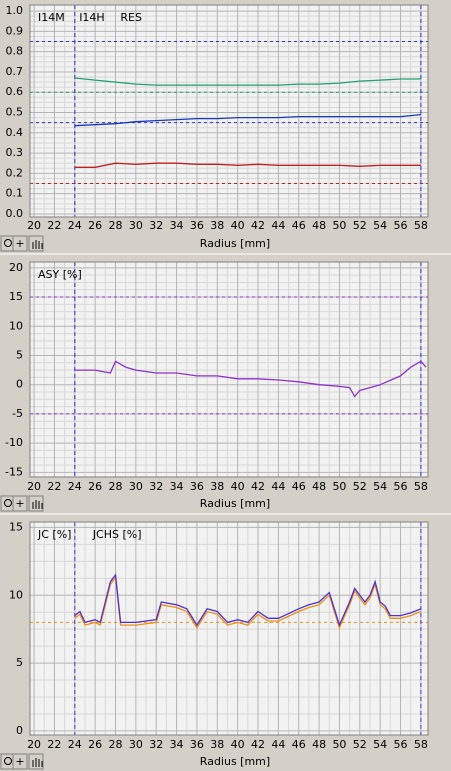  Describe the element at coordinates (15, 193) in the screenshot. I see `y-tick-label: 0.1` at that location.